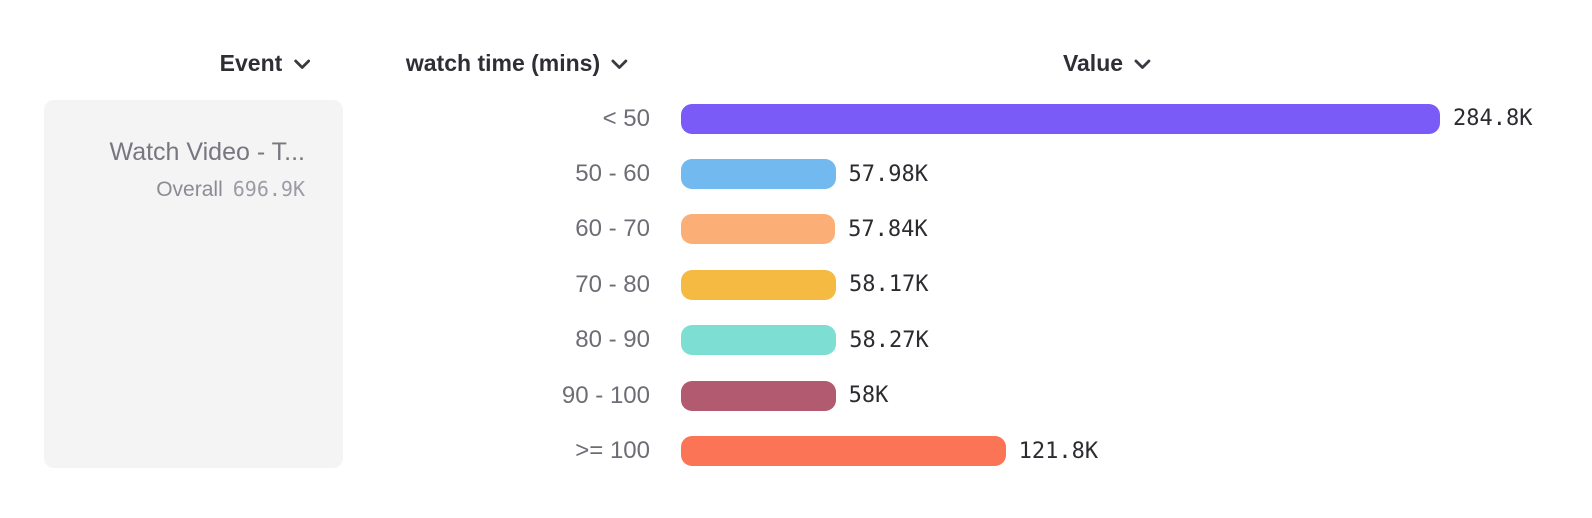  I want to click on overall-label: Overall, so click(189, 189).